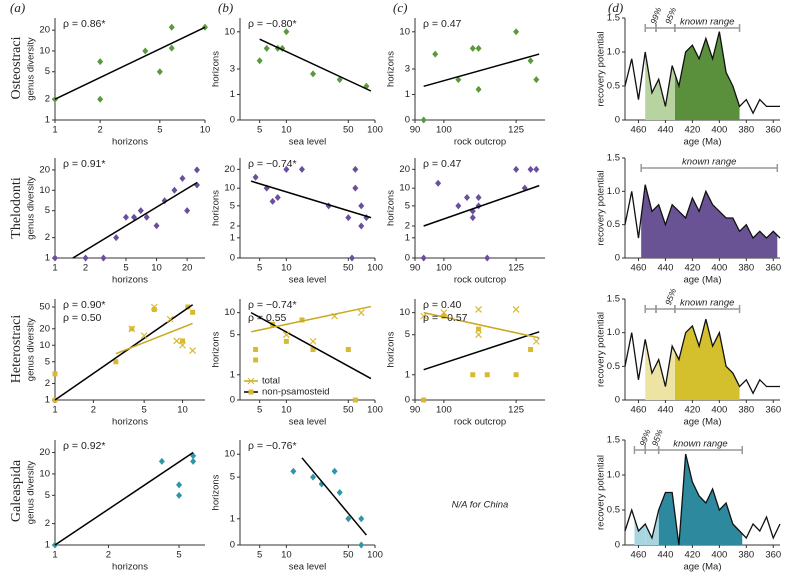  What do you see at coordinates (130, 422) in the screenshot?
I see `x-axis-label: horizons` at bounding box center [130, 422].